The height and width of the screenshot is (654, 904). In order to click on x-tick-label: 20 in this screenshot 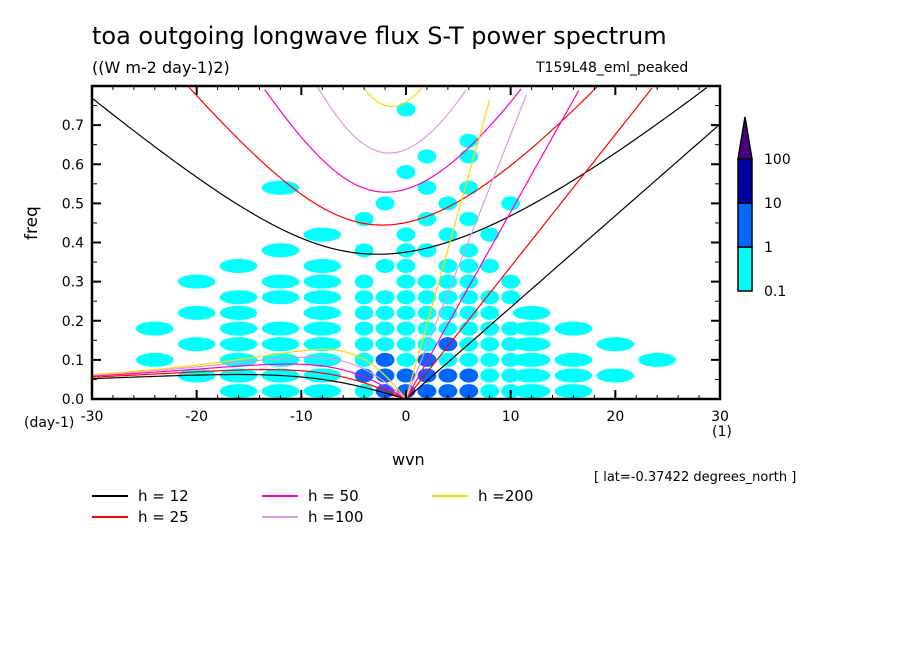, I will do `click(615, 417)`.